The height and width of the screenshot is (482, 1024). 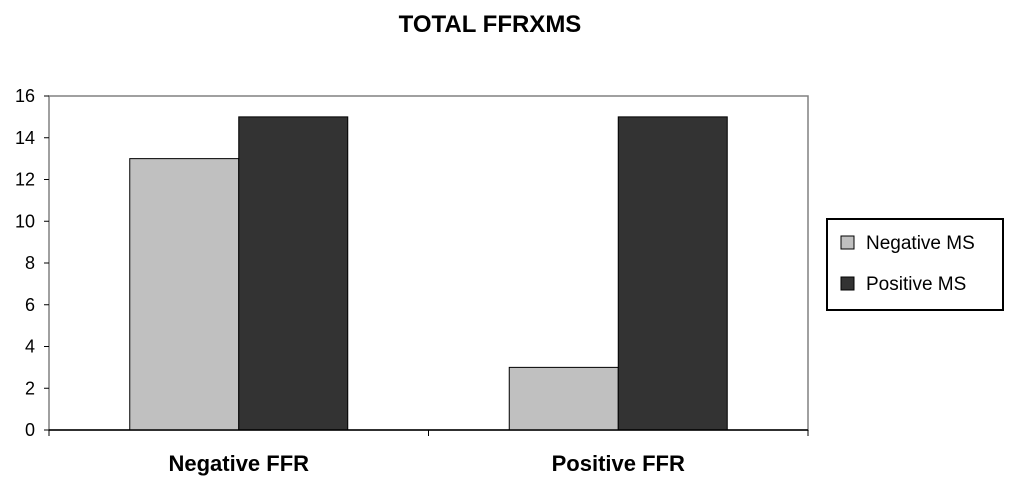 What do you see at coordinates (672, 273) in the screenshot?
I see `bar-positive-ms-positive-ffr` at bounding box center [672, 273].